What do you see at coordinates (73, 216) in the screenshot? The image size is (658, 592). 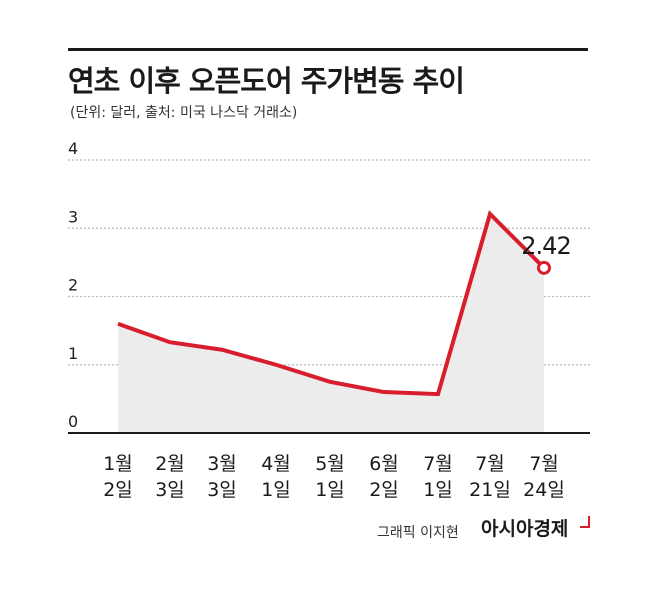 I see `y-tick-label: 3` at bounding box center [73, 216].